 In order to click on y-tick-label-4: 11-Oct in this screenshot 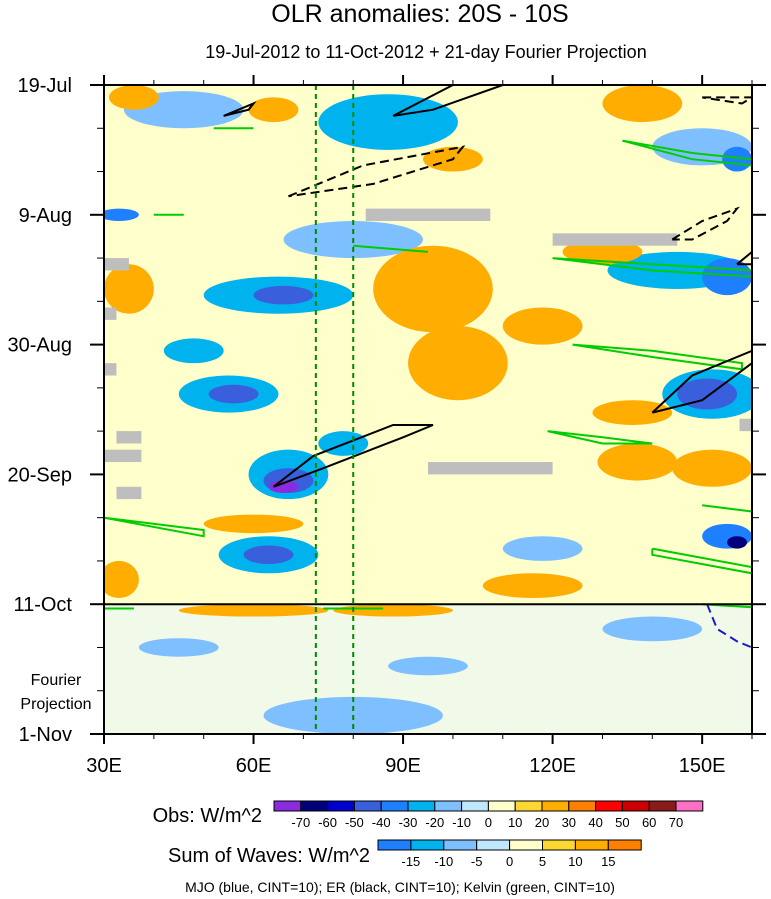, I will do `click(42, 605)`.